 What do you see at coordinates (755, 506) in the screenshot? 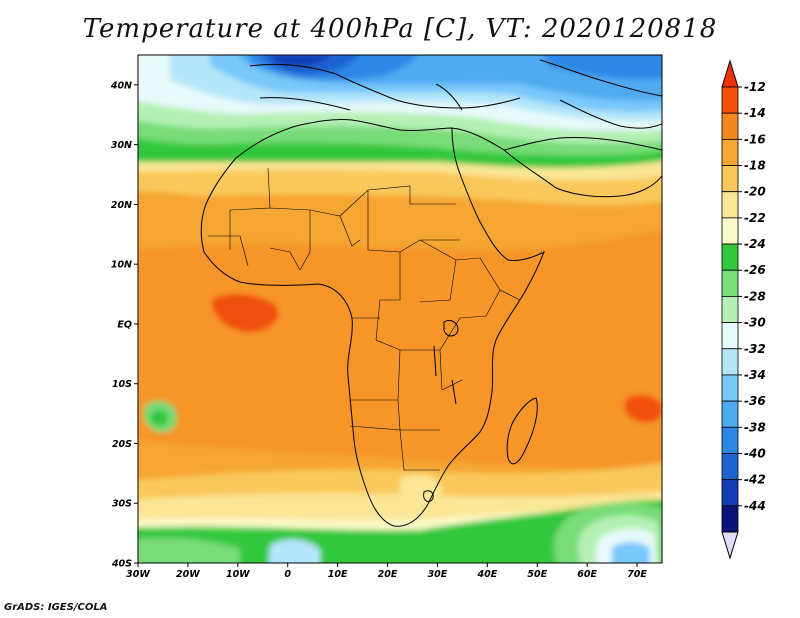
I see `colorbar-label: -44` at bounding box center [755, 506].